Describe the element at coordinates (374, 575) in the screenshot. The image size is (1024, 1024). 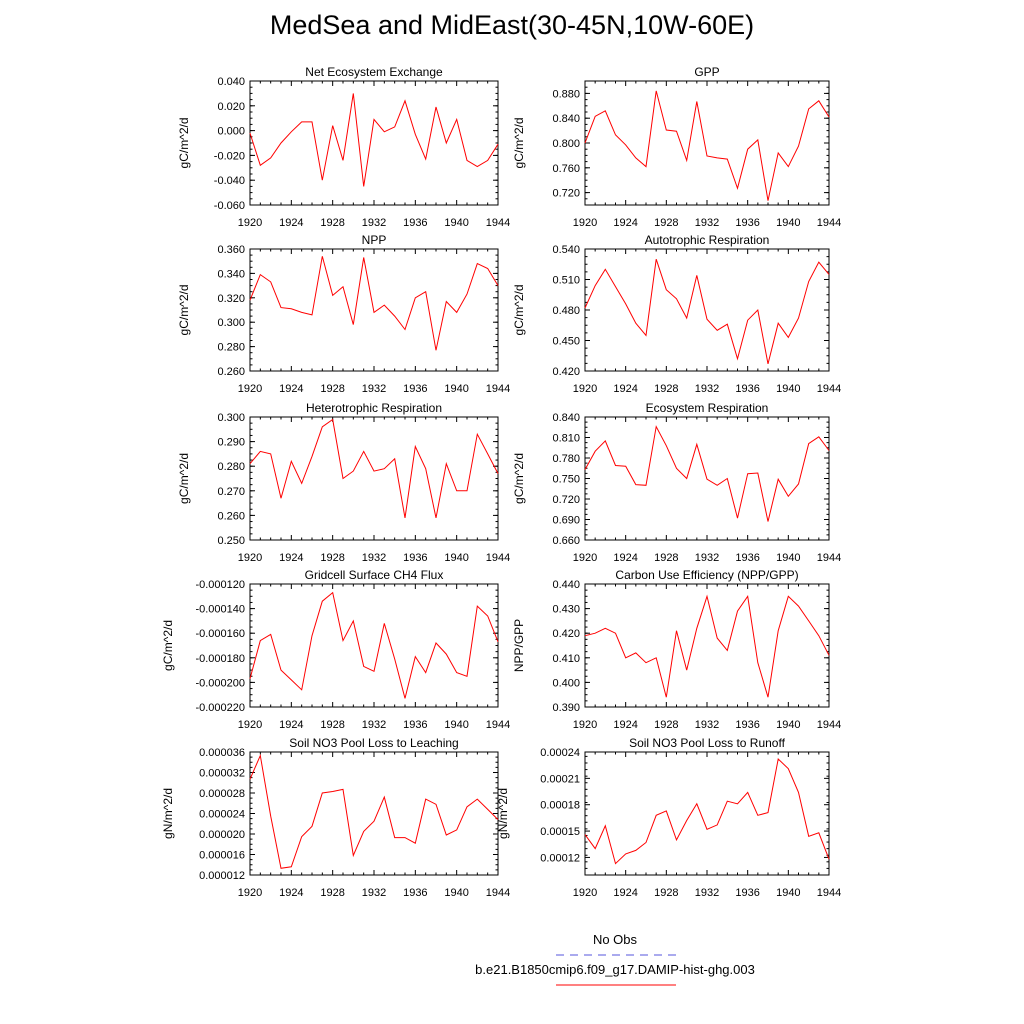
I see `panel-title: Gridcell Surface CH4 Flux` at that location.